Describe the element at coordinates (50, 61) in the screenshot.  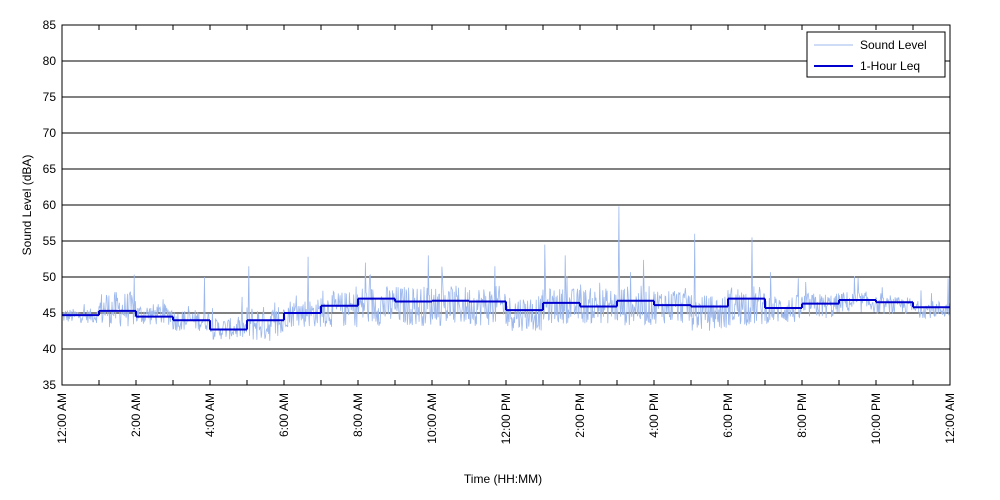
I see `y-tick-label: 80` at that location.